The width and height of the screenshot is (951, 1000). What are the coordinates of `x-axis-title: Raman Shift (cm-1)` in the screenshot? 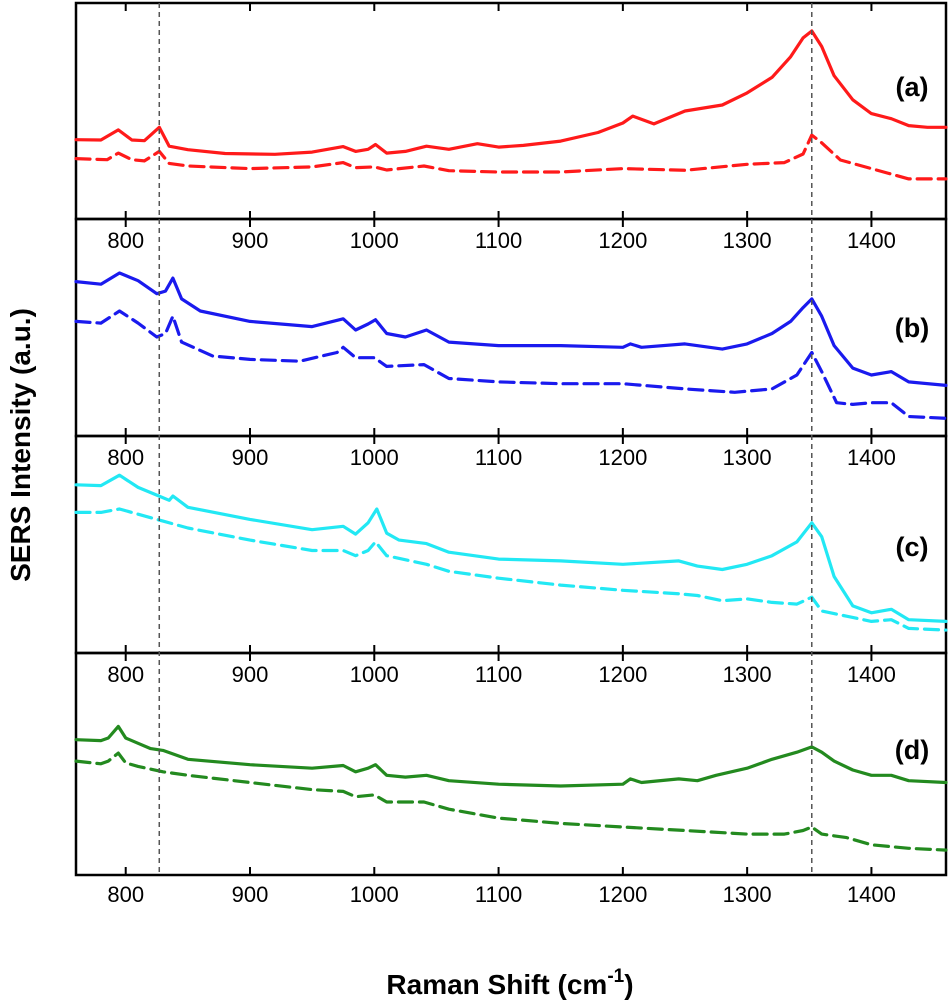 It's located at (509, 983).